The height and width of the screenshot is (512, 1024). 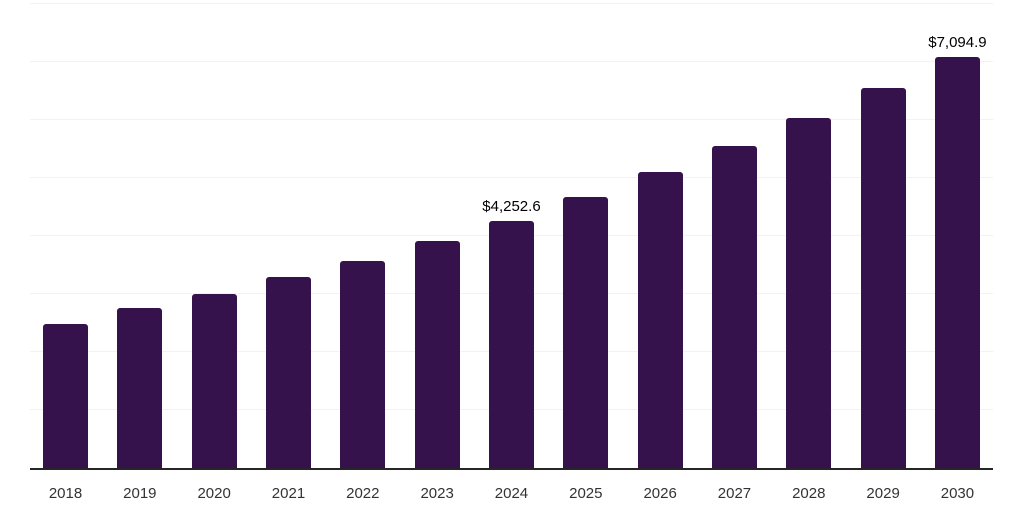 I want to click on x-tick-label-2022: 2022, so click(x=363, y=493).